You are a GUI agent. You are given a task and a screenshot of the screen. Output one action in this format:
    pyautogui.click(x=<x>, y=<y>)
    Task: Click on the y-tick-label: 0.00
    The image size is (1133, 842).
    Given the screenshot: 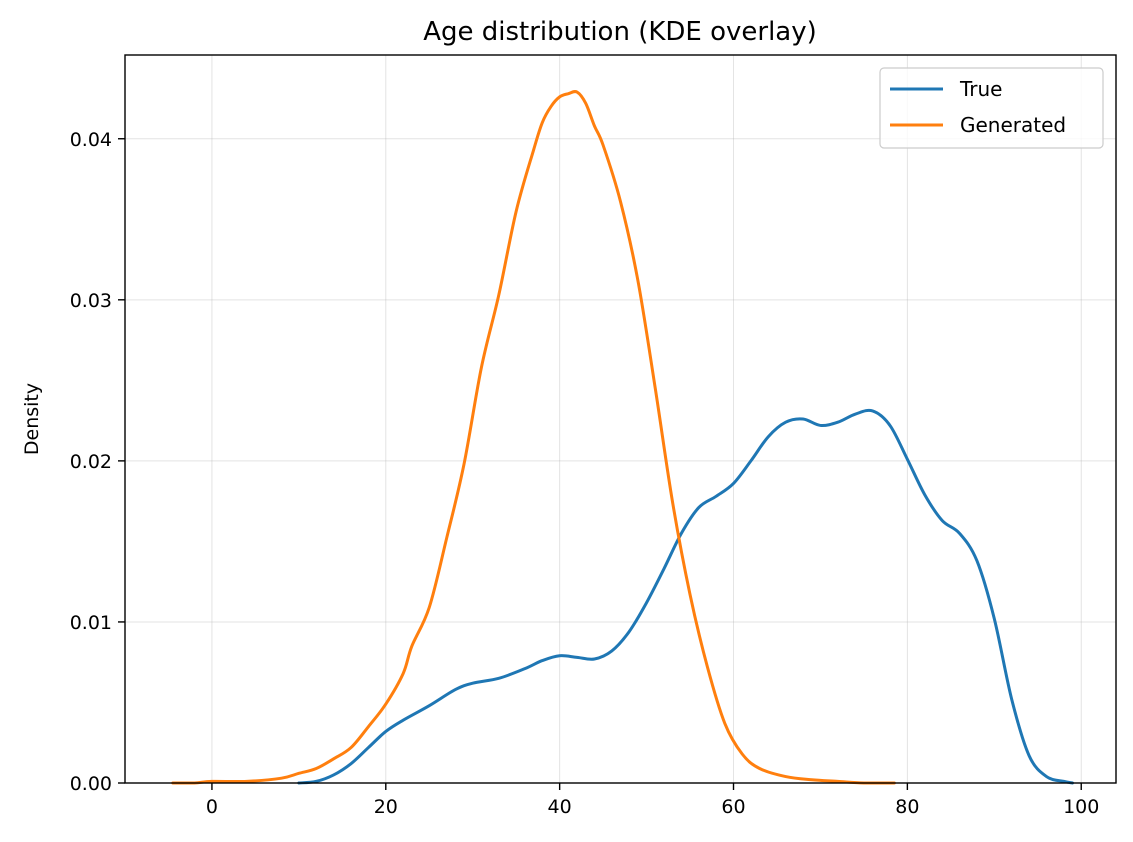 What is the action you would take?
    pyautogui.click(x=91, y=784)
    